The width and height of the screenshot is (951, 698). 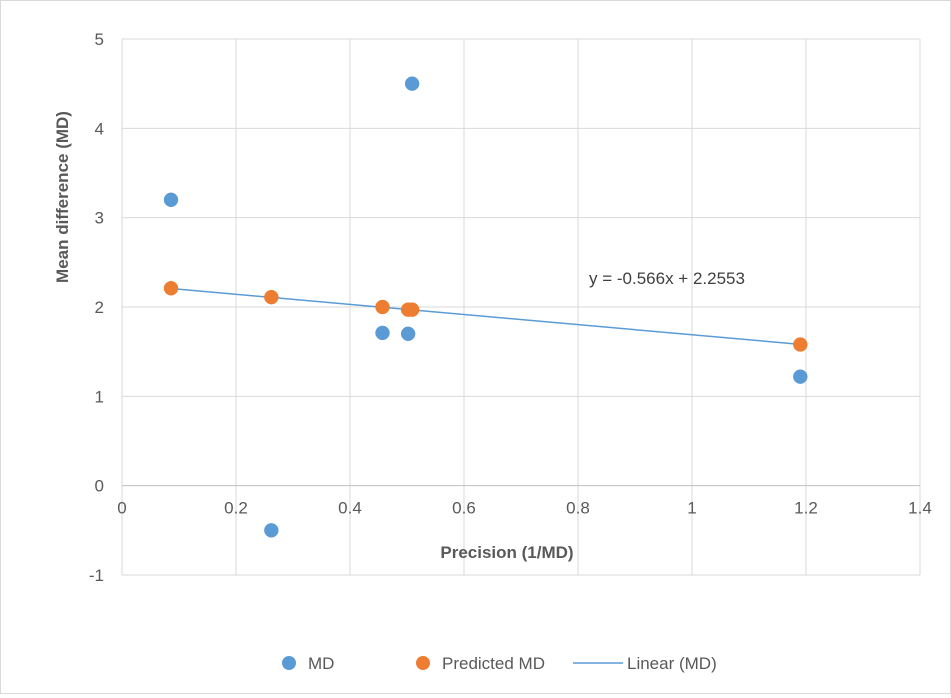 I want to click on legend-marker-predicted-md, so click(x=423, y=663).